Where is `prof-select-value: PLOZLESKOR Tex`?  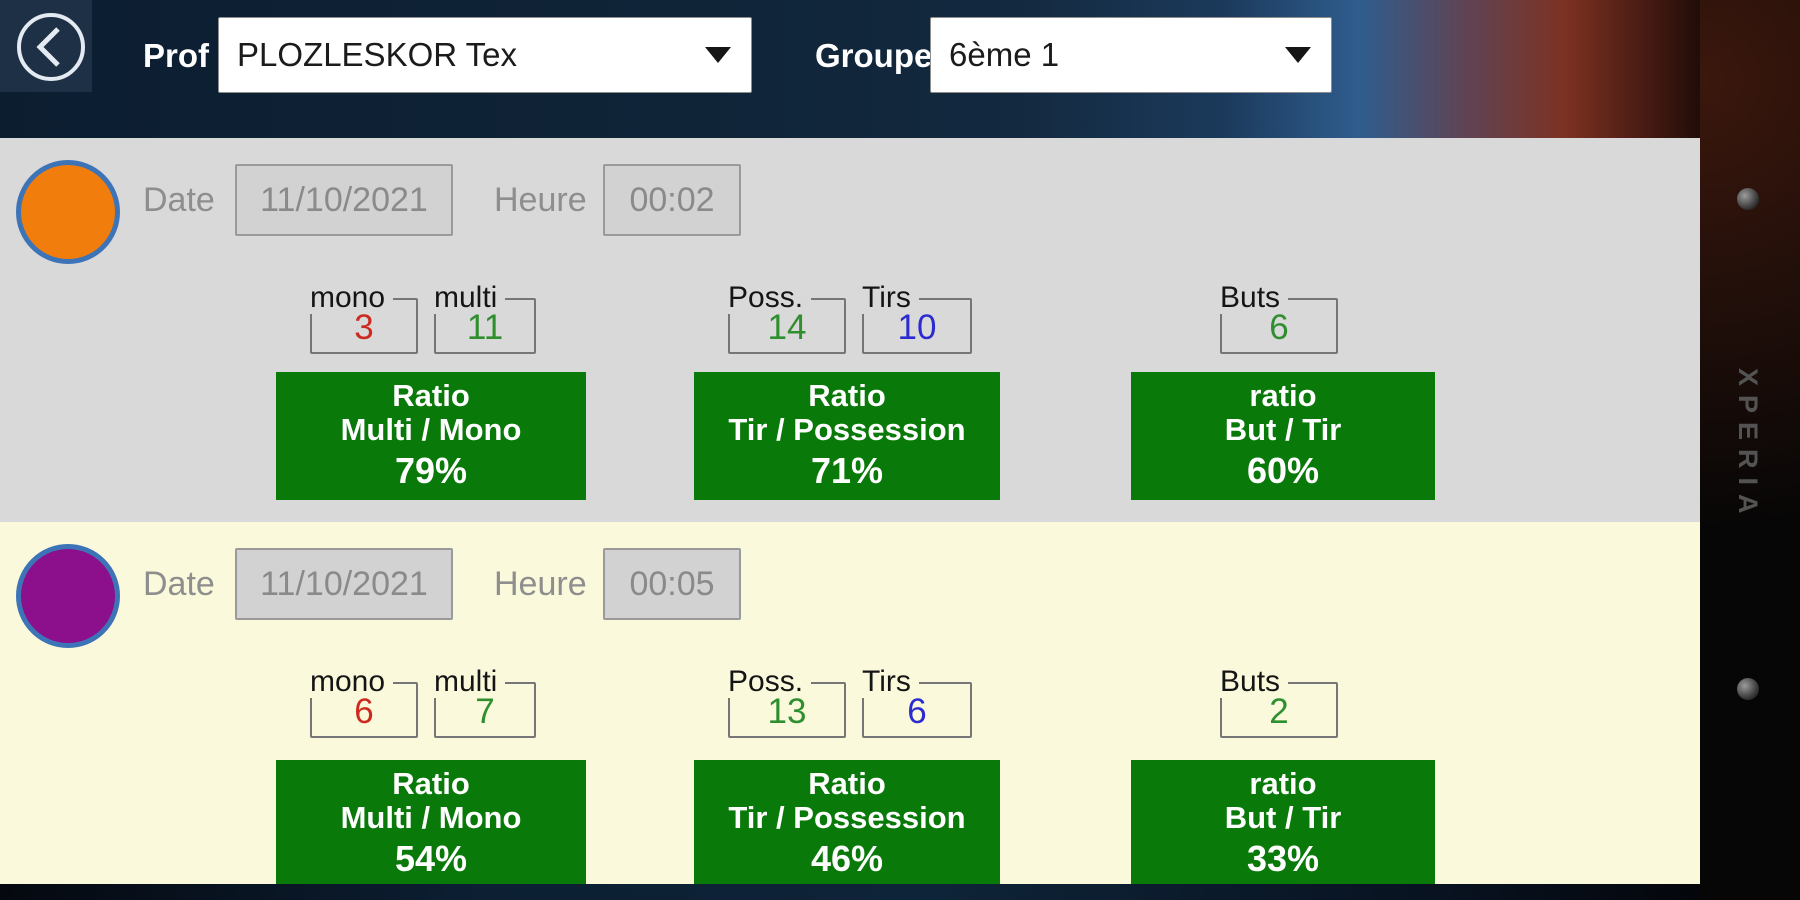 prof-select-value: PLOZLESKOR Tex is located at coordinates (377, 54).